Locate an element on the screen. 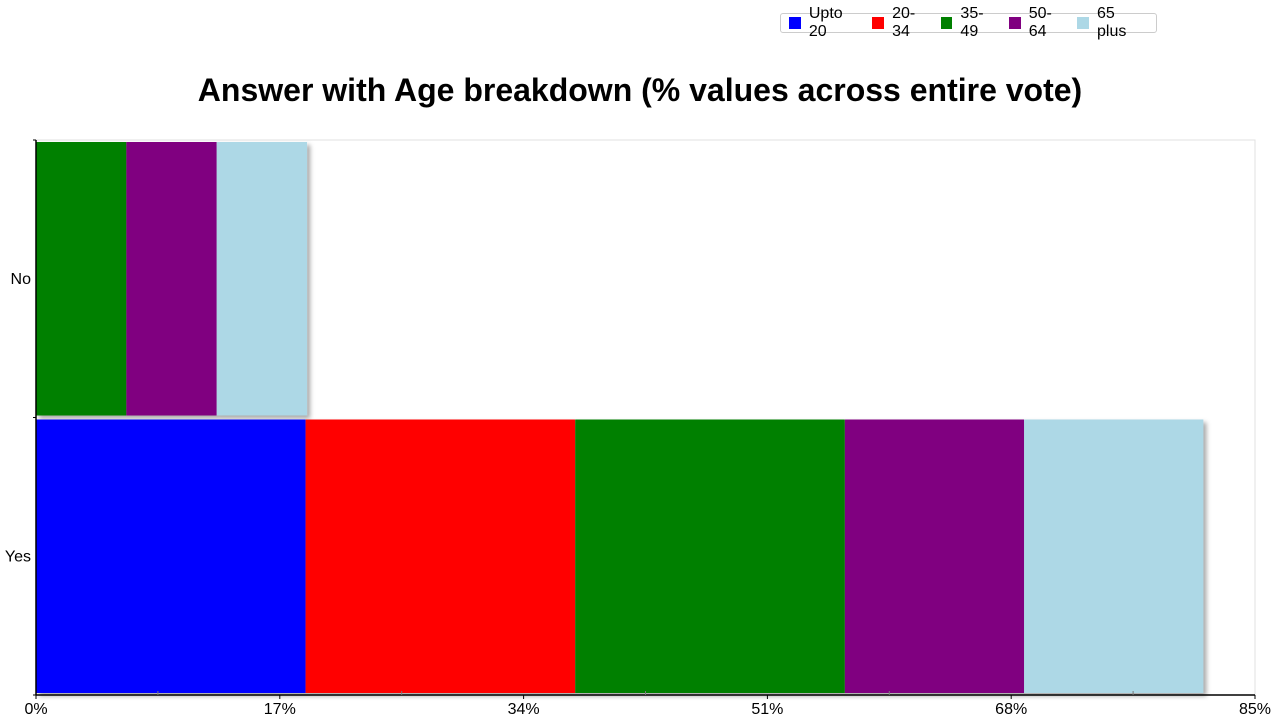 The image size is (1280, 720). legend-label: 65 plus is located at coordinates (1112, 22).